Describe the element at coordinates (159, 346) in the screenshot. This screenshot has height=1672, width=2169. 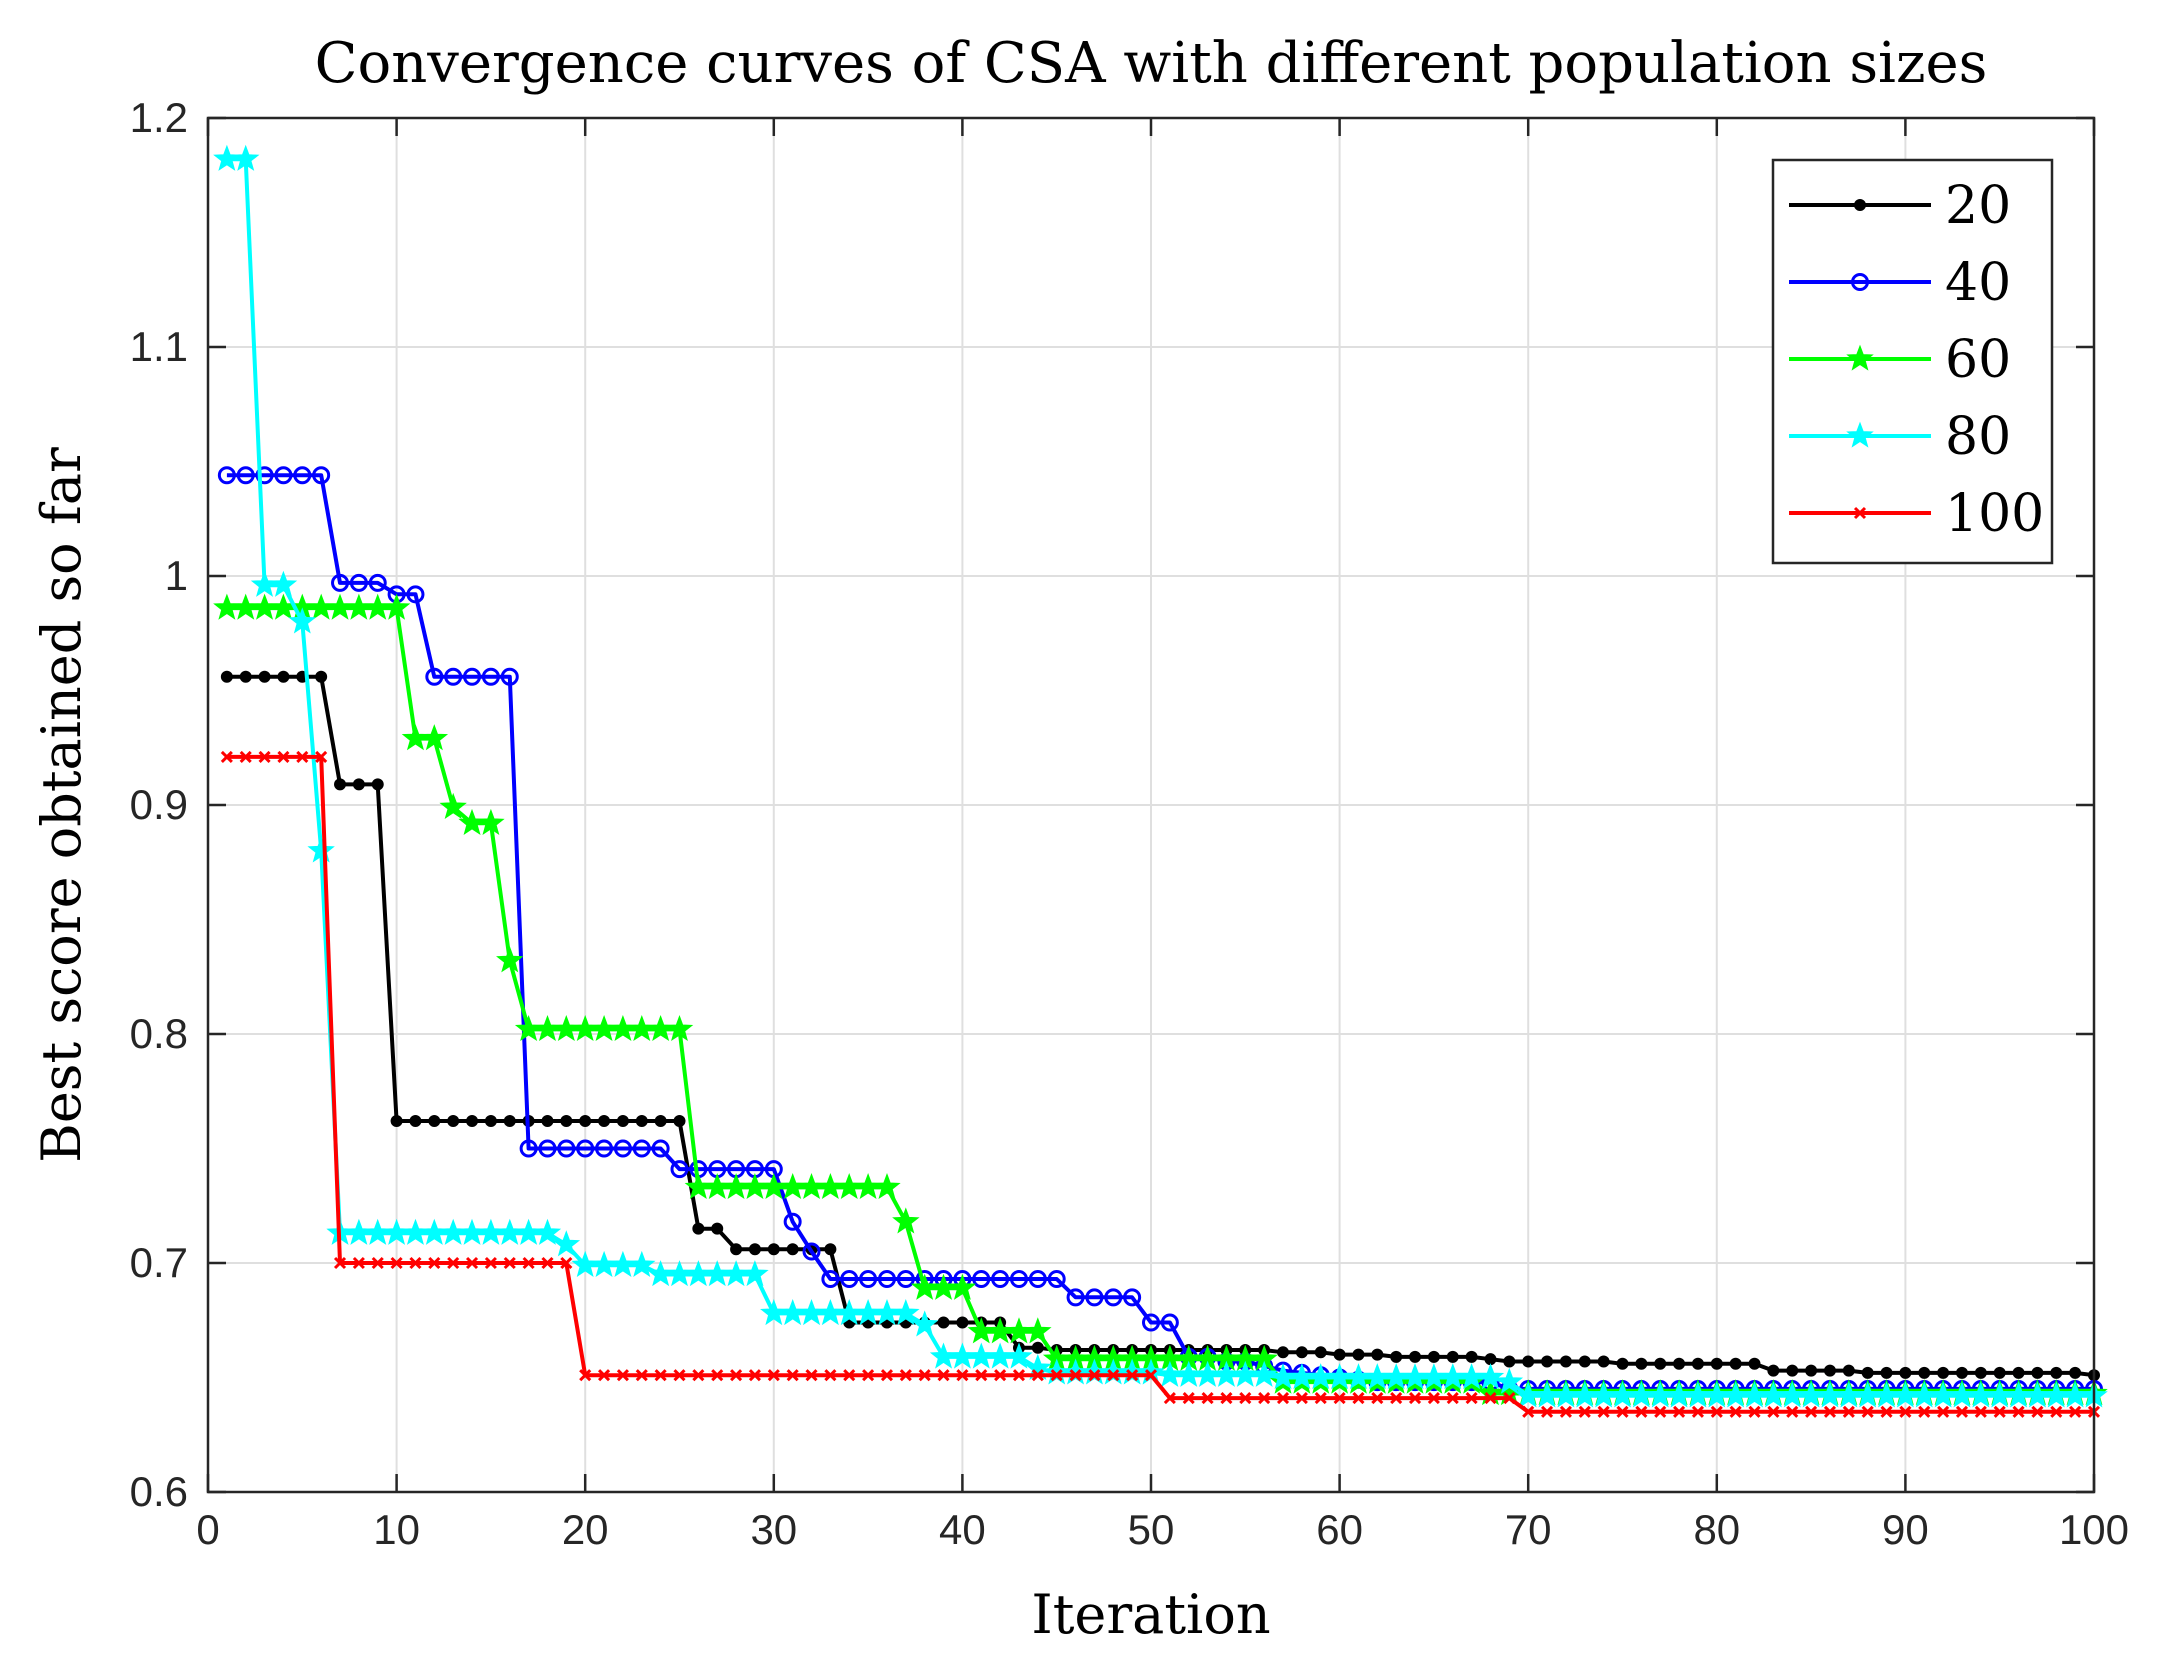
I see `y-tick-label: 1.1` at that location.